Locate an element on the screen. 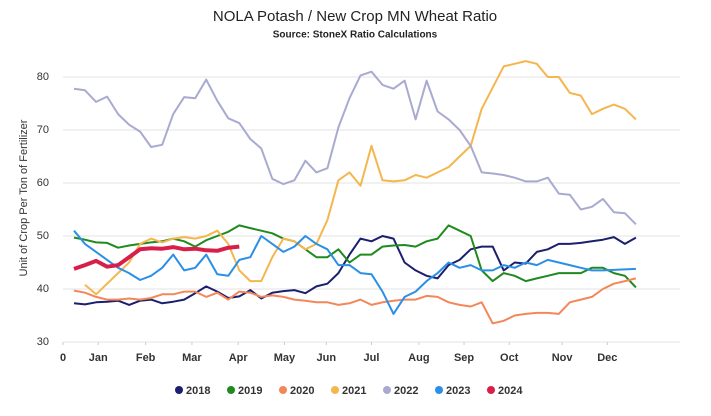 Image resolution: width=711 pixels, height=416 pixels. x-tick-label: Jan is located at coordinates (98, 358).